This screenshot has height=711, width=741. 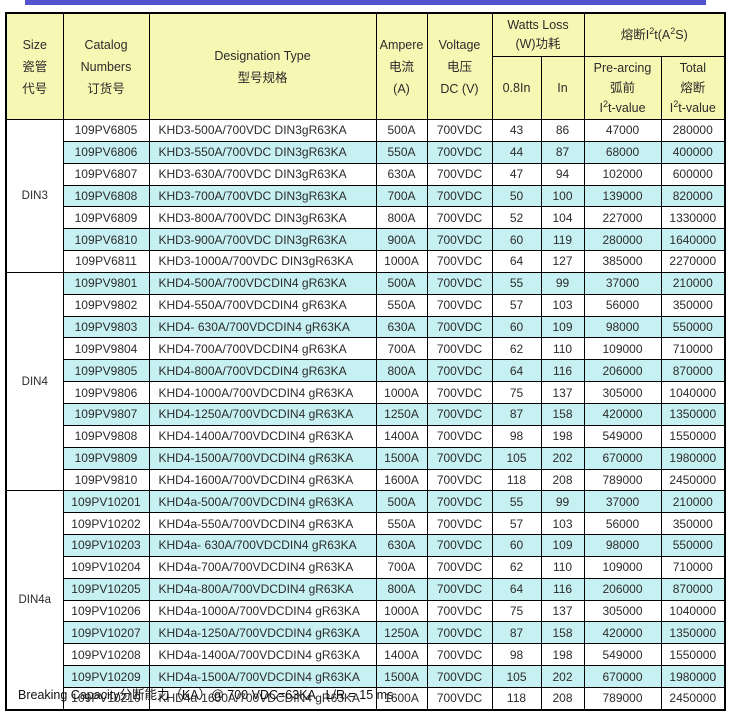 I want to click on ampere-cell: 1250A, so click(x=401, y=414).